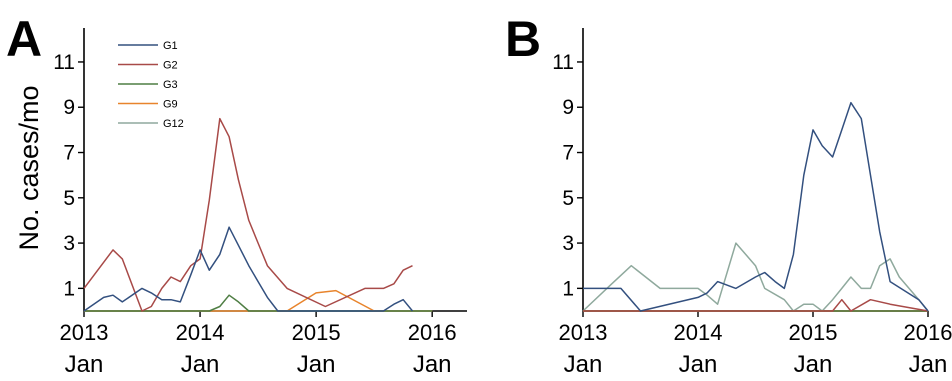 This screenshot has width=952, height=381. Describe the element at coordinates (170, 66) in the screenshot. I see `legend-label-g2: G2` at that location.